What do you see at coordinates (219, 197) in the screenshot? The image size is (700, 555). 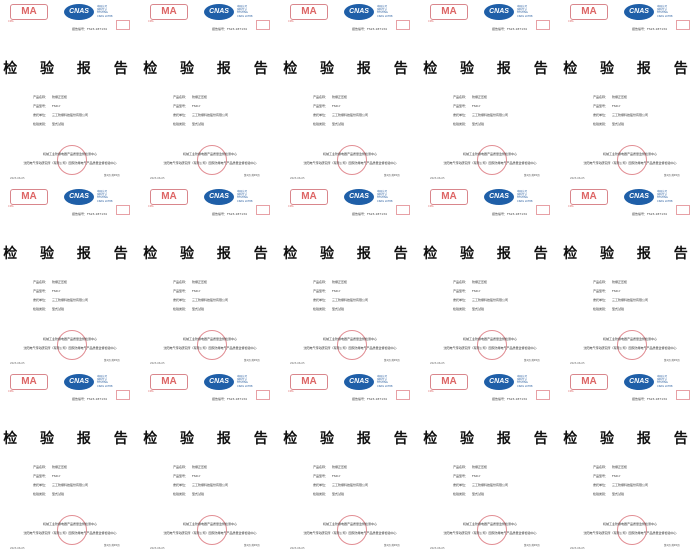 I see `cnas-logo: CNAS` at bounding box center [219, 197].